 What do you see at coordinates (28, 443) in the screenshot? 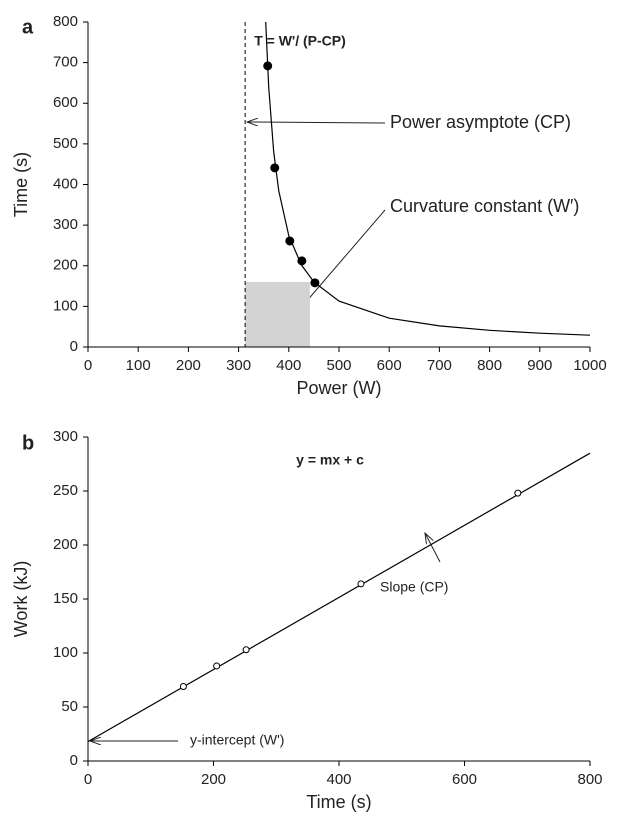
I see `panel-label: b` at bounding box center [28, 443].